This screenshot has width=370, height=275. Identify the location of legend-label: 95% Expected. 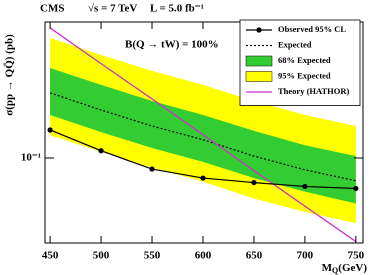
(304, 75).